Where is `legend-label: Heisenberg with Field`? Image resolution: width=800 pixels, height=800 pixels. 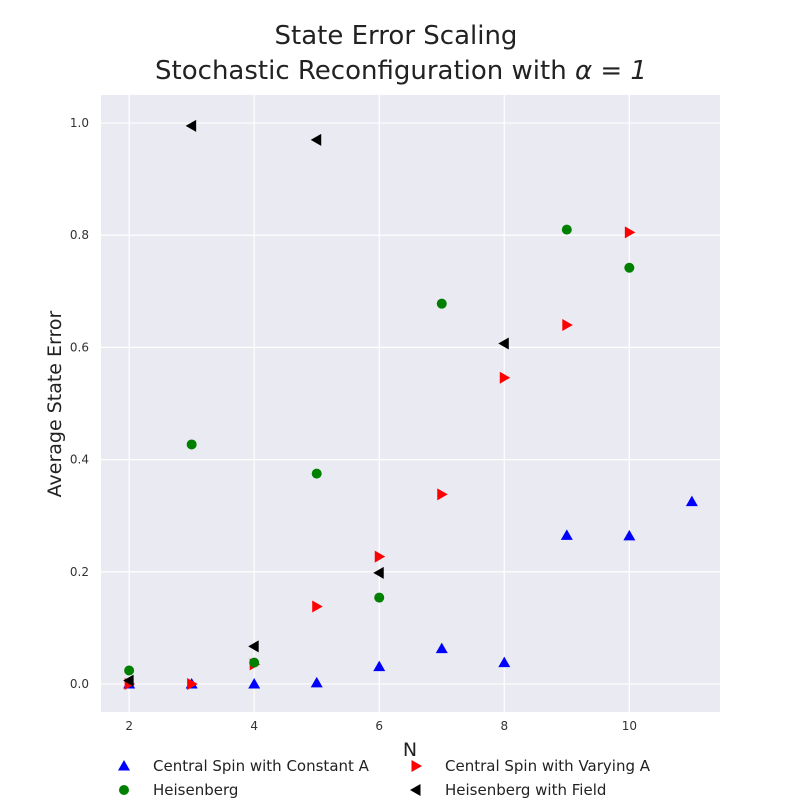
legend-label: Heisenberg with Field is located at coordinates (525, 790).